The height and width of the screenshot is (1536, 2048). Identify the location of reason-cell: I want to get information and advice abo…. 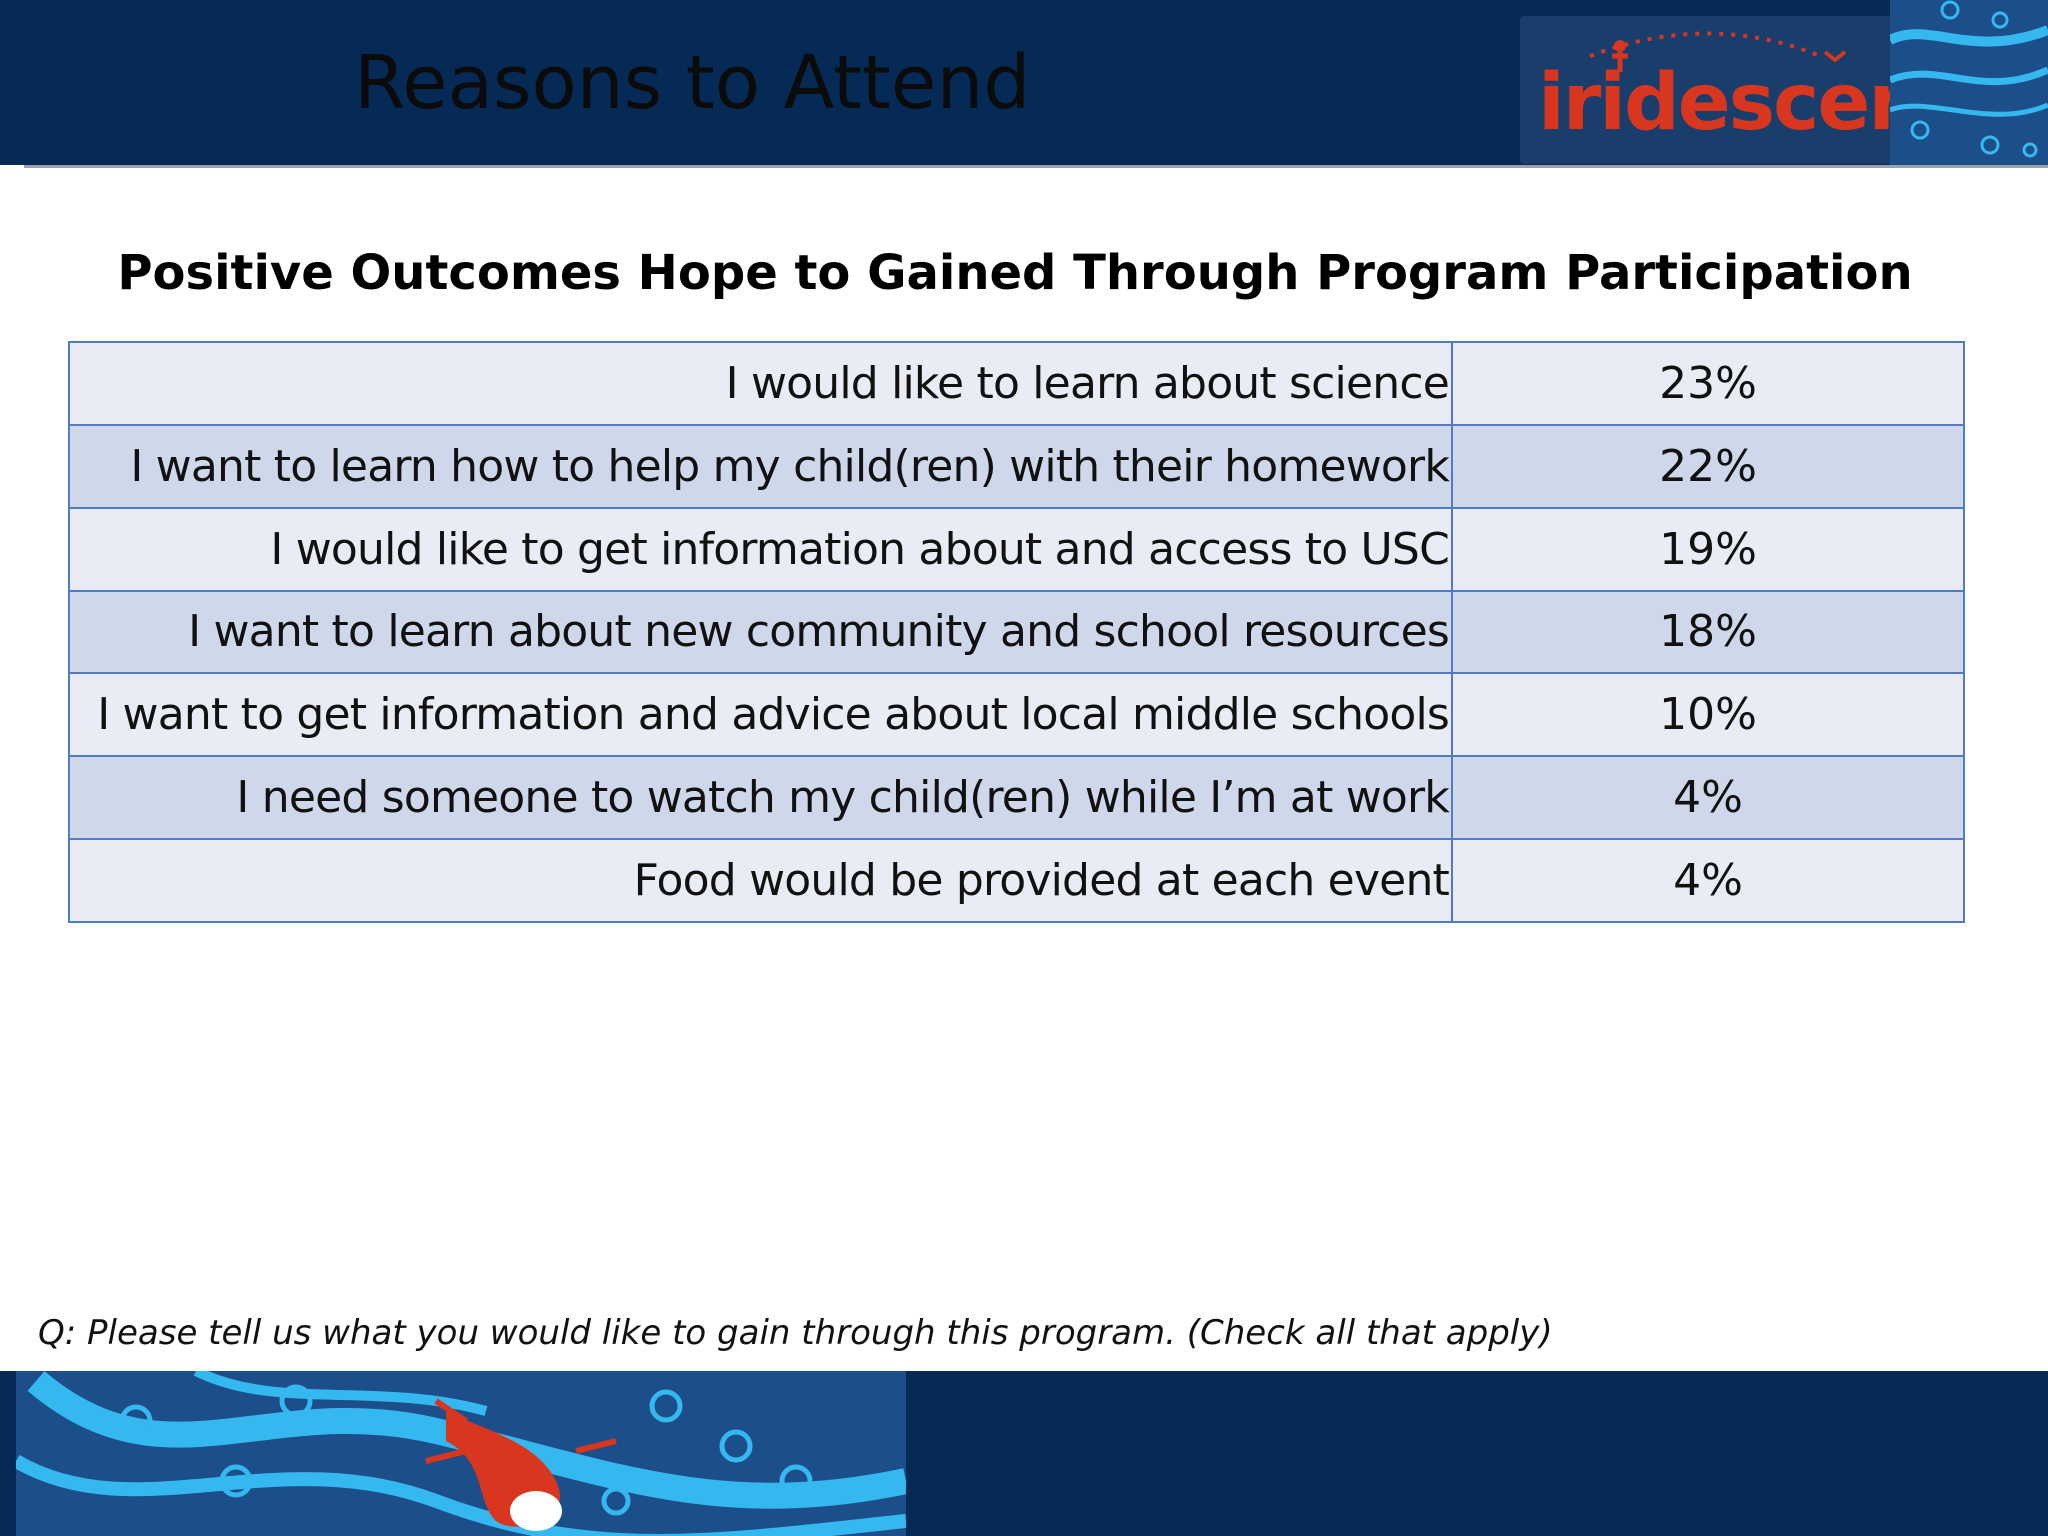
(760, 715).